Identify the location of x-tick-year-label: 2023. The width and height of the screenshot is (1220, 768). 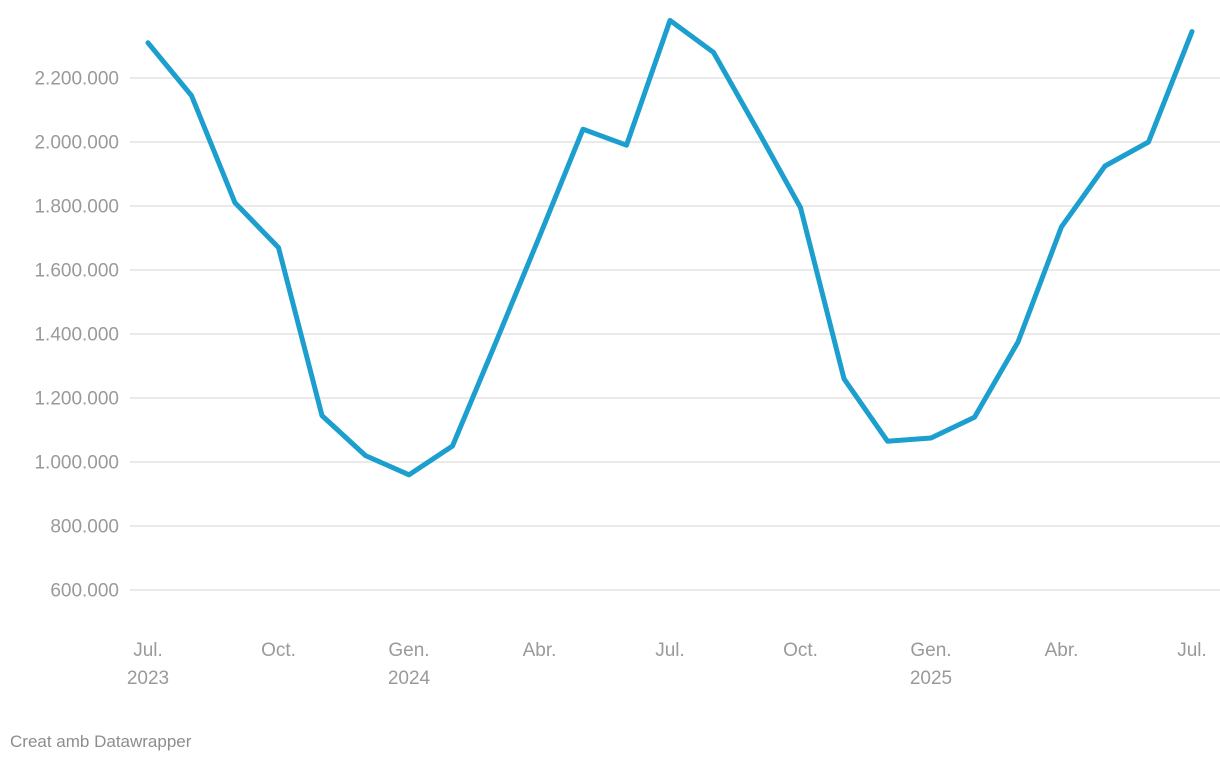
(148, 678).